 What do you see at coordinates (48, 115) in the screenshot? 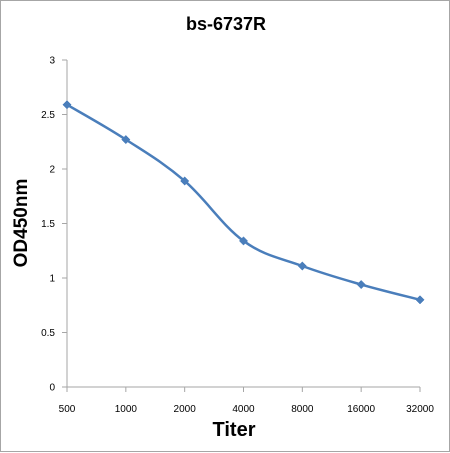
I see `y-tick-label: 2.5` at bounding box center [48, 115].